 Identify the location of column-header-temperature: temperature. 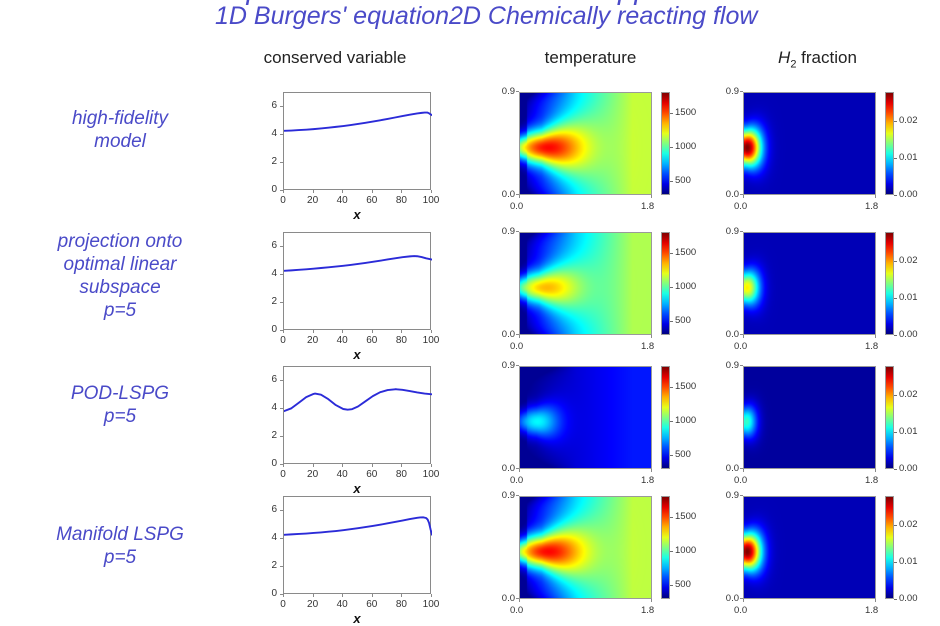
(590, 57).